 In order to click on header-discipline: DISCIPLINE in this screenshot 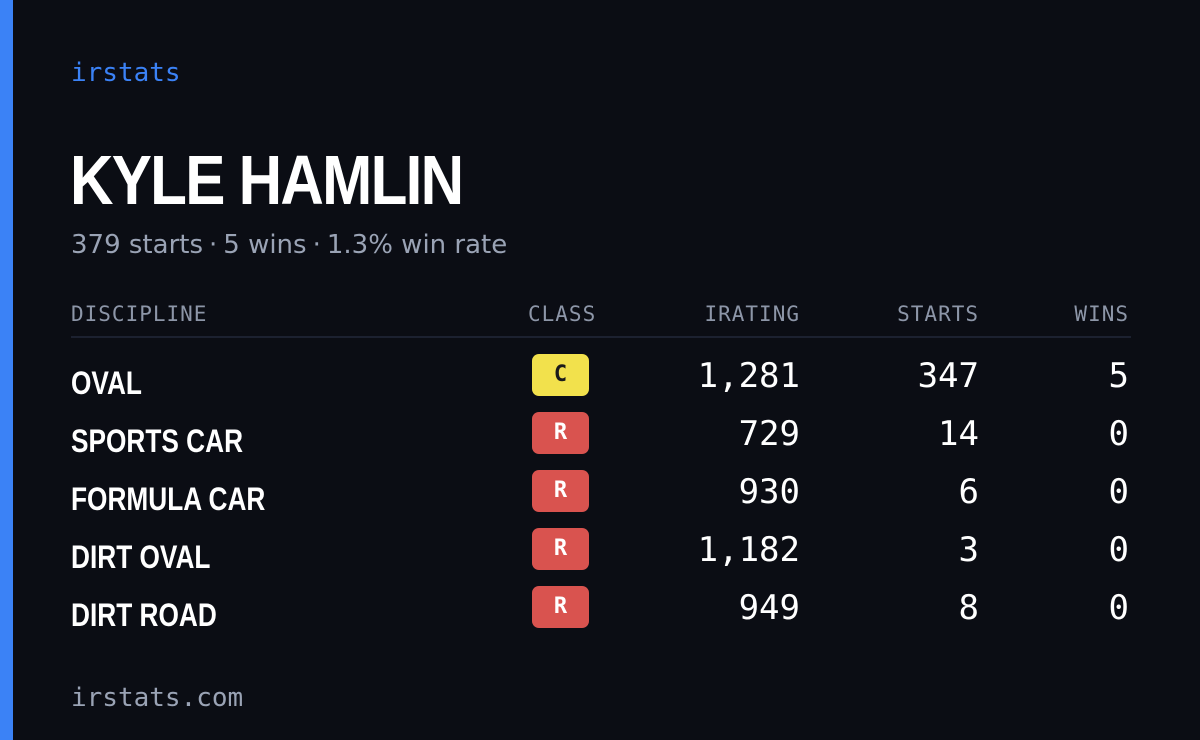, I will do `click(139, 314)`.